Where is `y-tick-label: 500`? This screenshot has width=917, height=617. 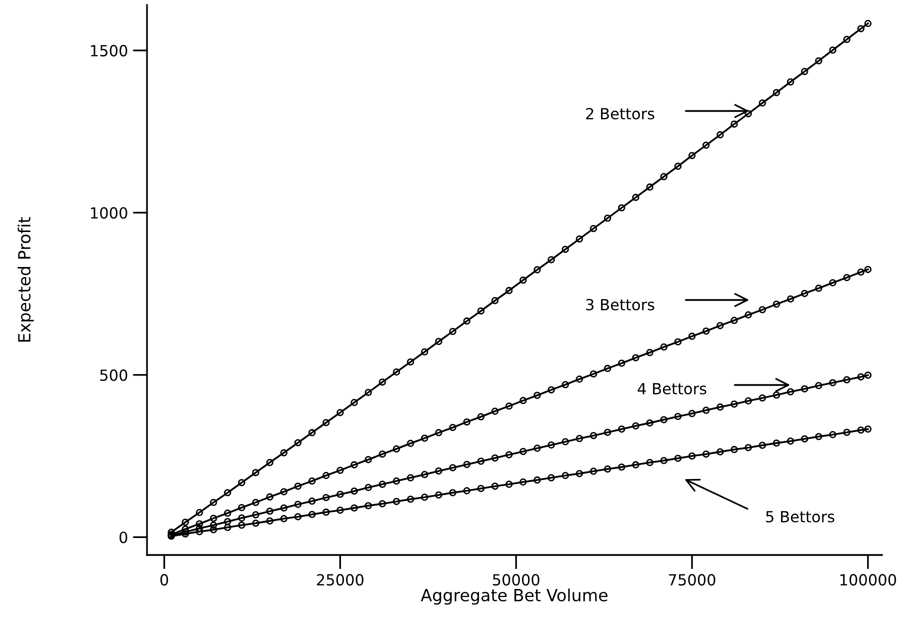 y-tick-label: 500 is located at coordinates (114, 375).